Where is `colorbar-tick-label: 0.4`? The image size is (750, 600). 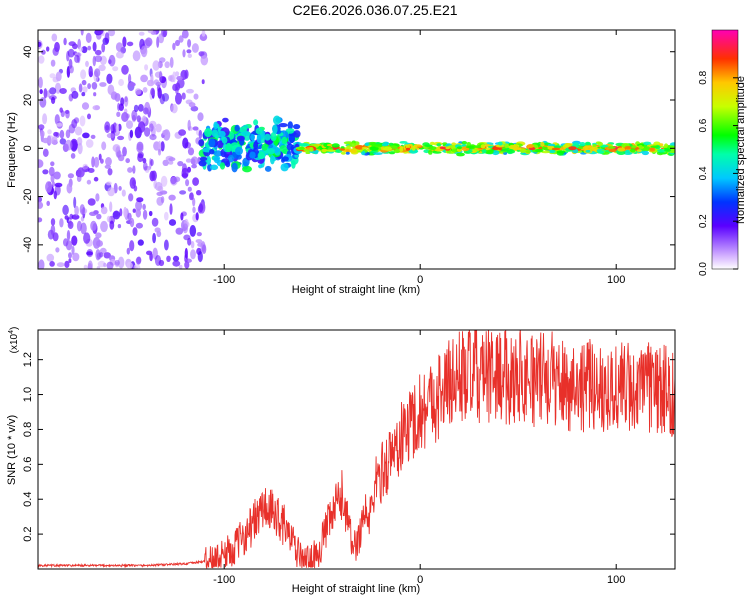
colorbar-tick-label: 0.4 is located at coordinates (703, 173).